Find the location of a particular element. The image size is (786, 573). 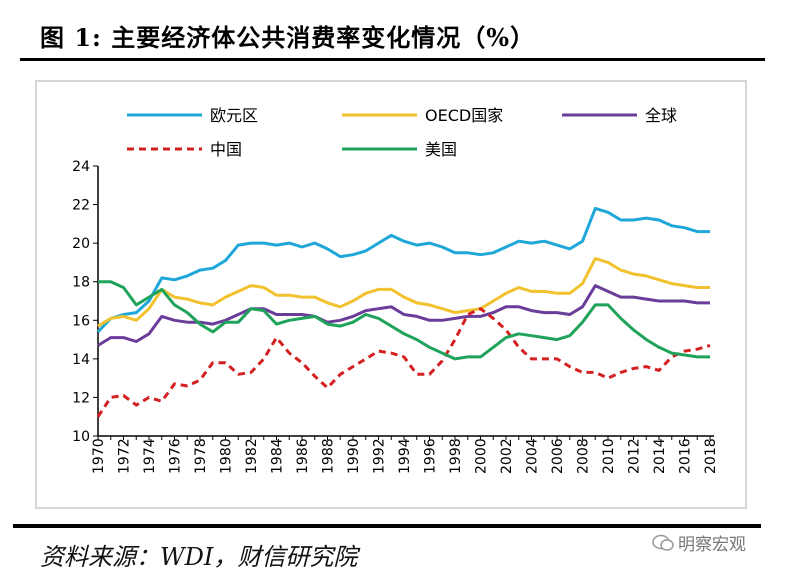

source-note: 资料来源：WDI，财信研究院 is located at coordinates (199, 557).